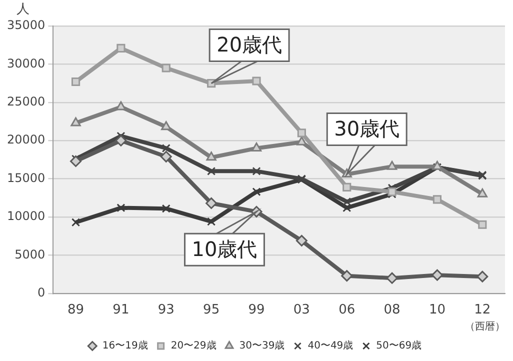 The width and height of the screenshot is (513, 361). Describe the element at coordinates (437, 310) in the screenshot. I see `x-tick-label: 10` at that location.